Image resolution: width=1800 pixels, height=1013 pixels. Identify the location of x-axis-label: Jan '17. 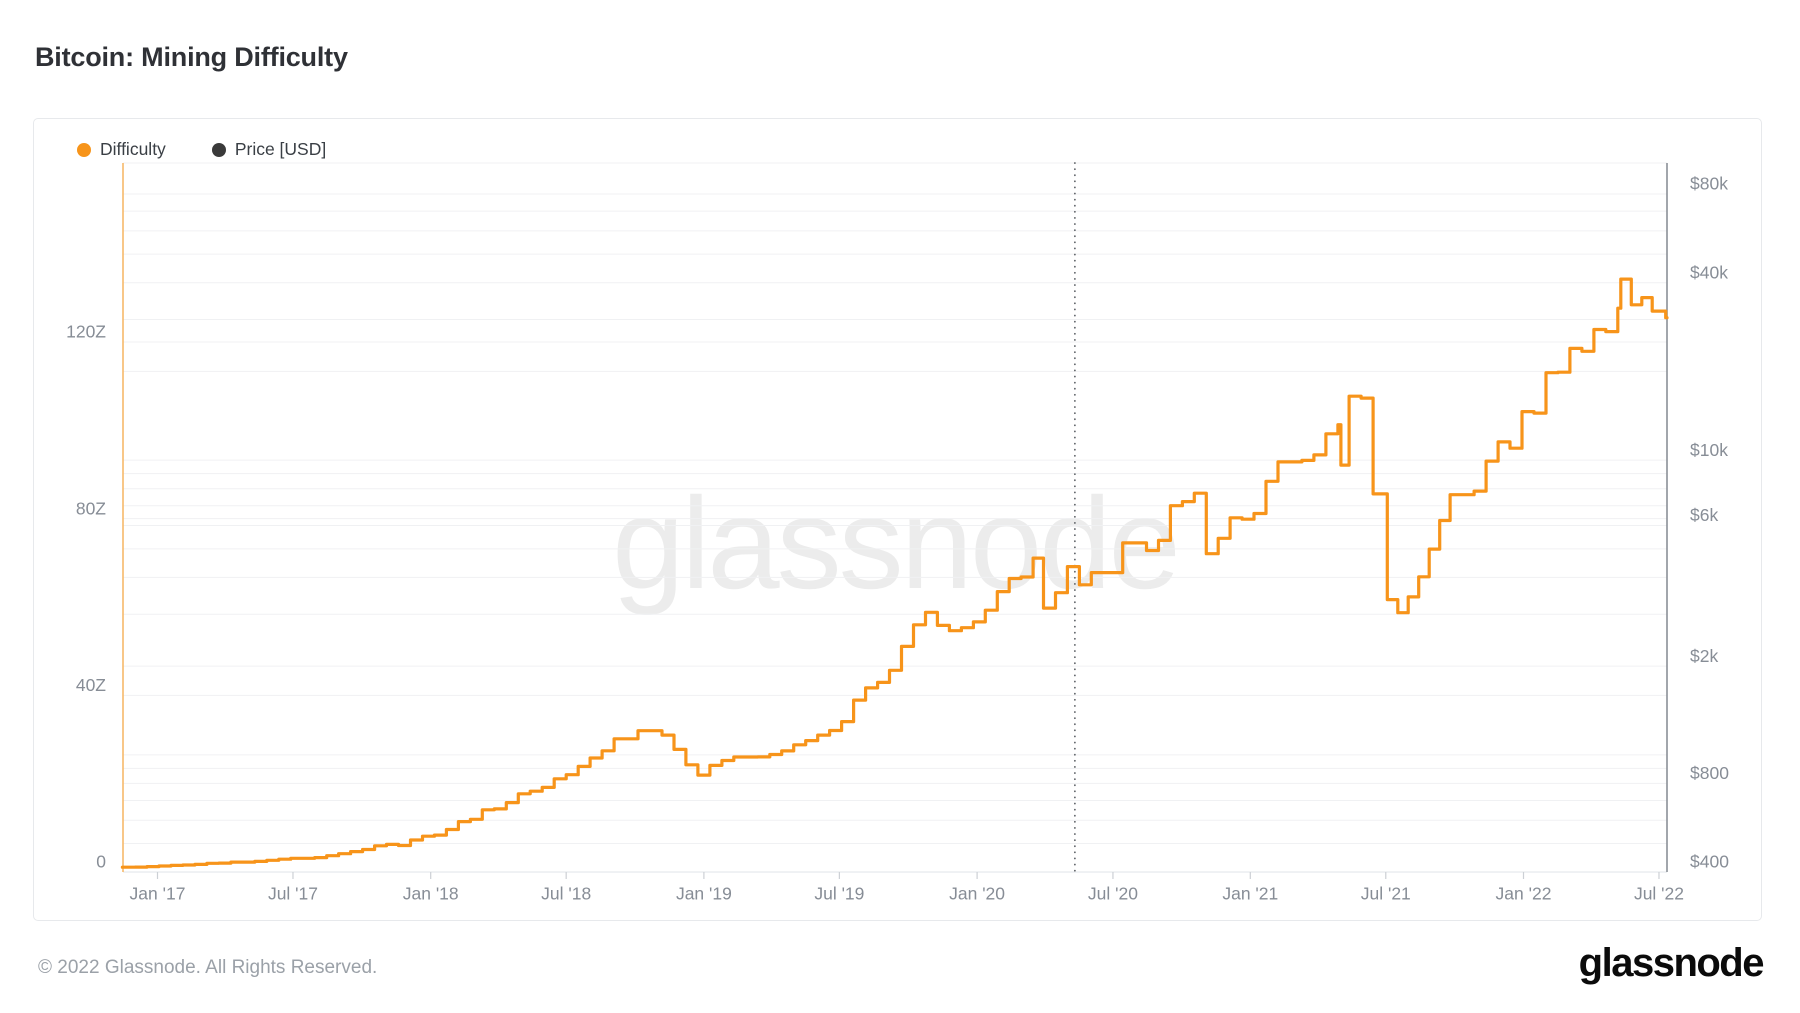
(158, 894).